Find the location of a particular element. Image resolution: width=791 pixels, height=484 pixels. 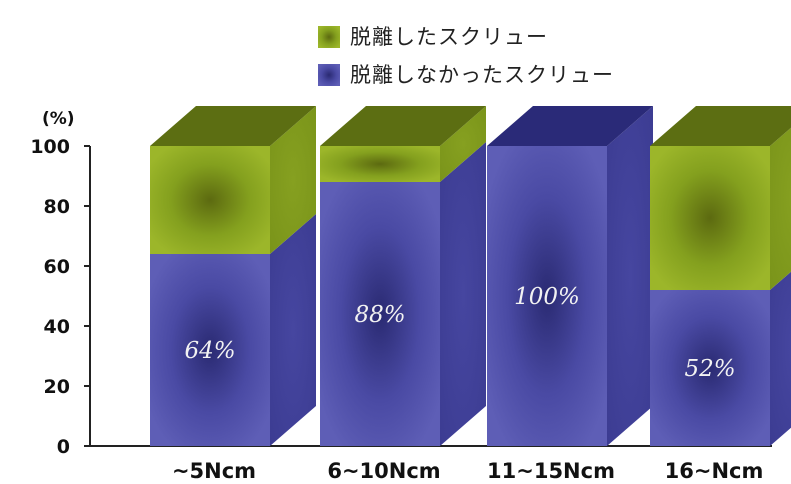

category-labels: ~5Ncm 6~10Ncm 11~15Ncm 16~Ncm is located at coordinates (467, 471).